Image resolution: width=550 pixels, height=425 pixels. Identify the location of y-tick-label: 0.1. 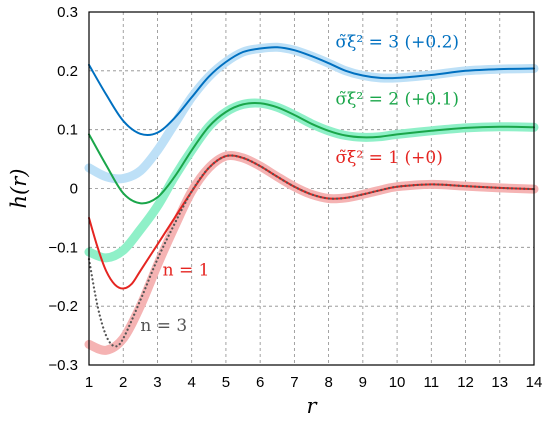
(67, 130).